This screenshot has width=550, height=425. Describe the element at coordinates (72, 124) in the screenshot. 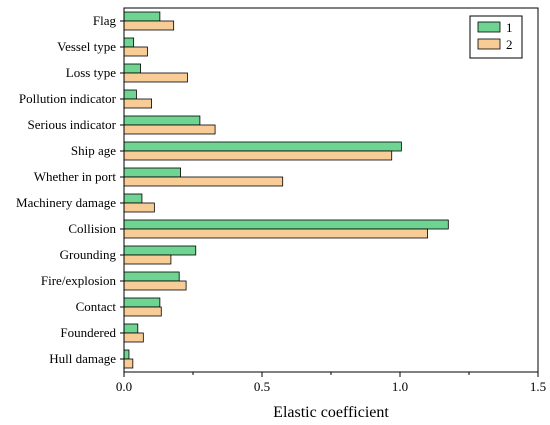

I see `category-label: Serious indicator` at that location.